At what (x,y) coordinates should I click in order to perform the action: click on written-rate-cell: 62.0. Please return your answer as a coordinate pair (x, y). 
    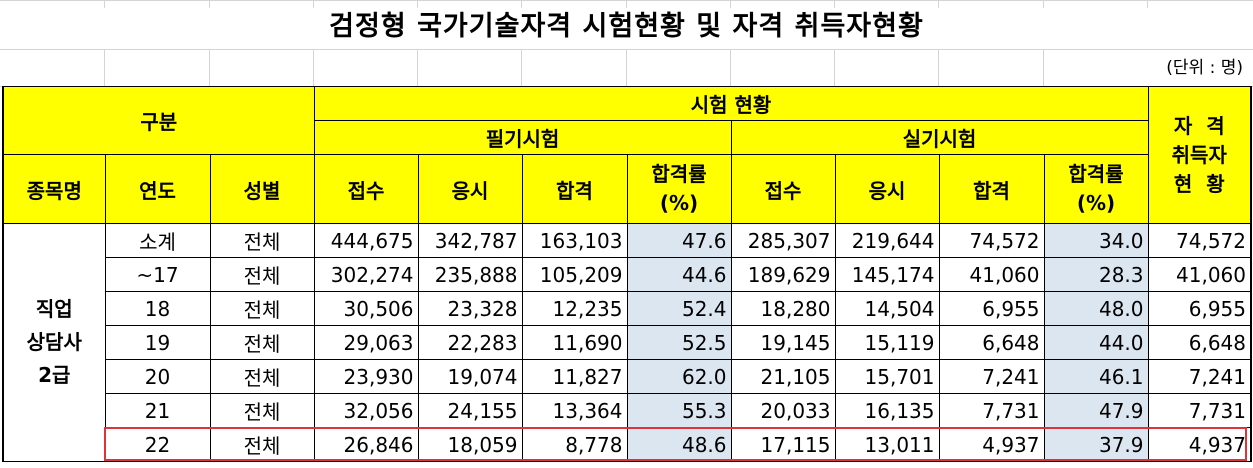
    Looking at the image, I should click on (679, 376).